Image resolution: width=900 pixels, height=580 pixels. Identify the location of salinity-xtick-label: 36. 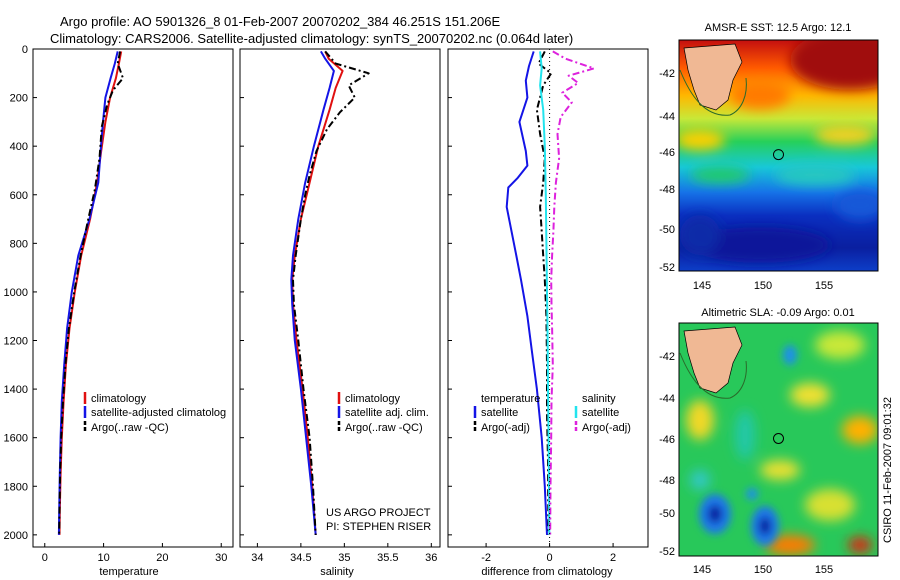
(431, 558).